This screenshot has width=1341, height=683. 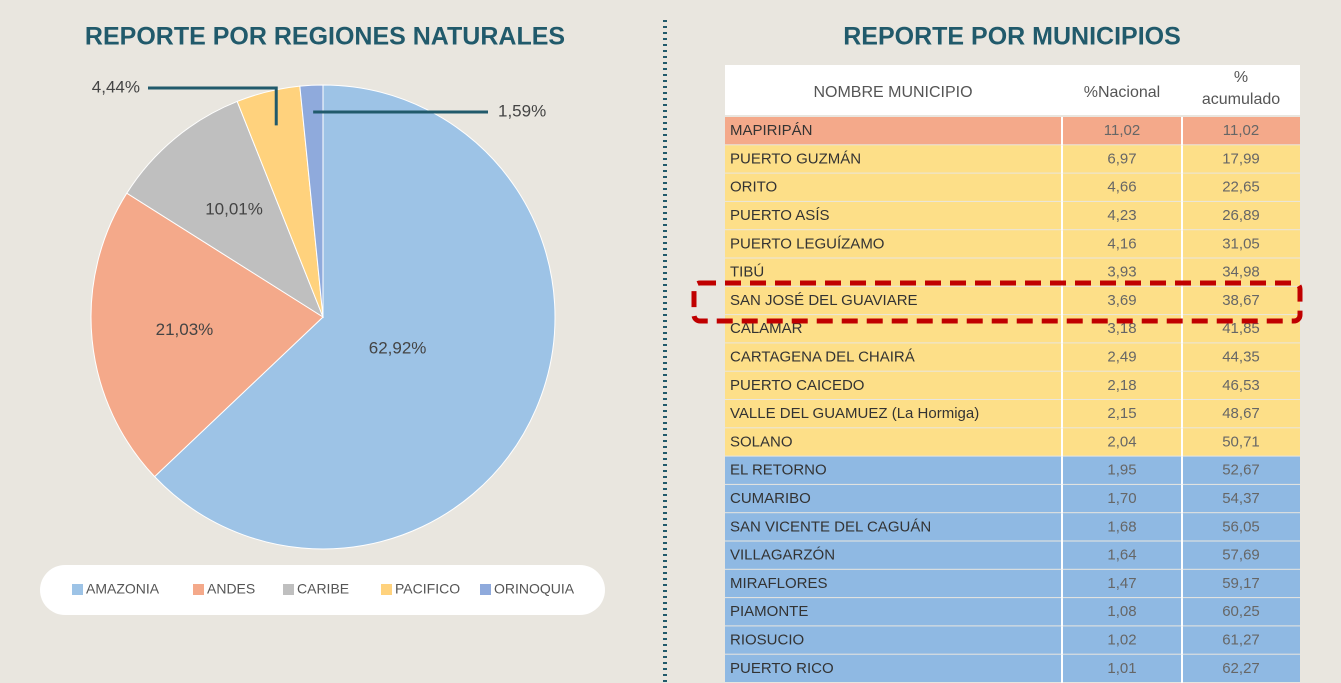 What do you see at coordinates (116, 86) in the screenshot?
I see `slice-label: 4,44%` at bounding box center [116, 86].